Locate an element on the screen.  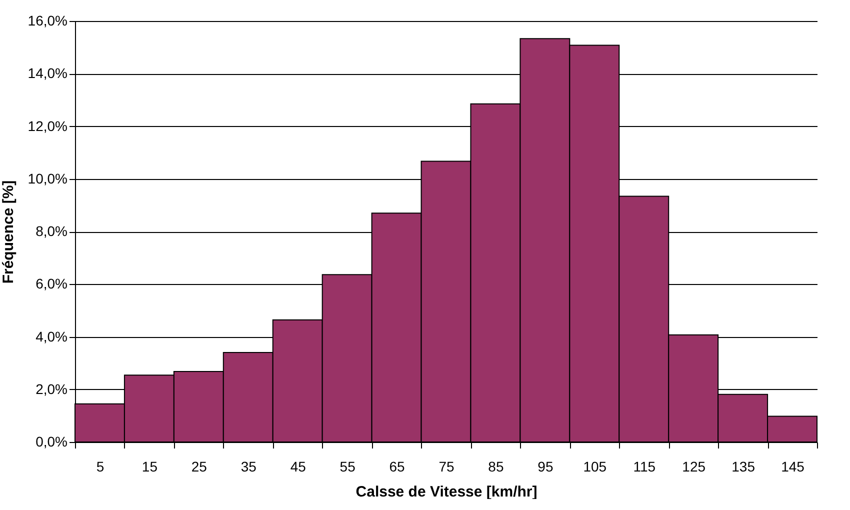
x-tick-label: 145 is located at coordinates (793, 466).